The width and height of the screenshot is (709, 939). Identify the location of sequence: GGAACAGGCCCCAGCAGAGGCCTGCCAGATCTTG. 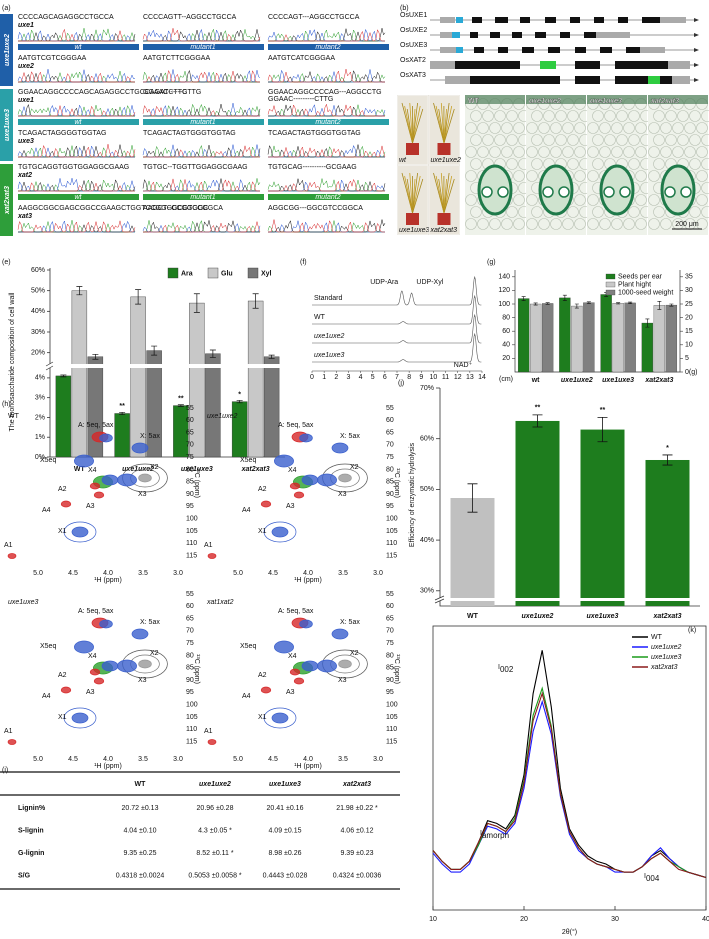
(102, 92).